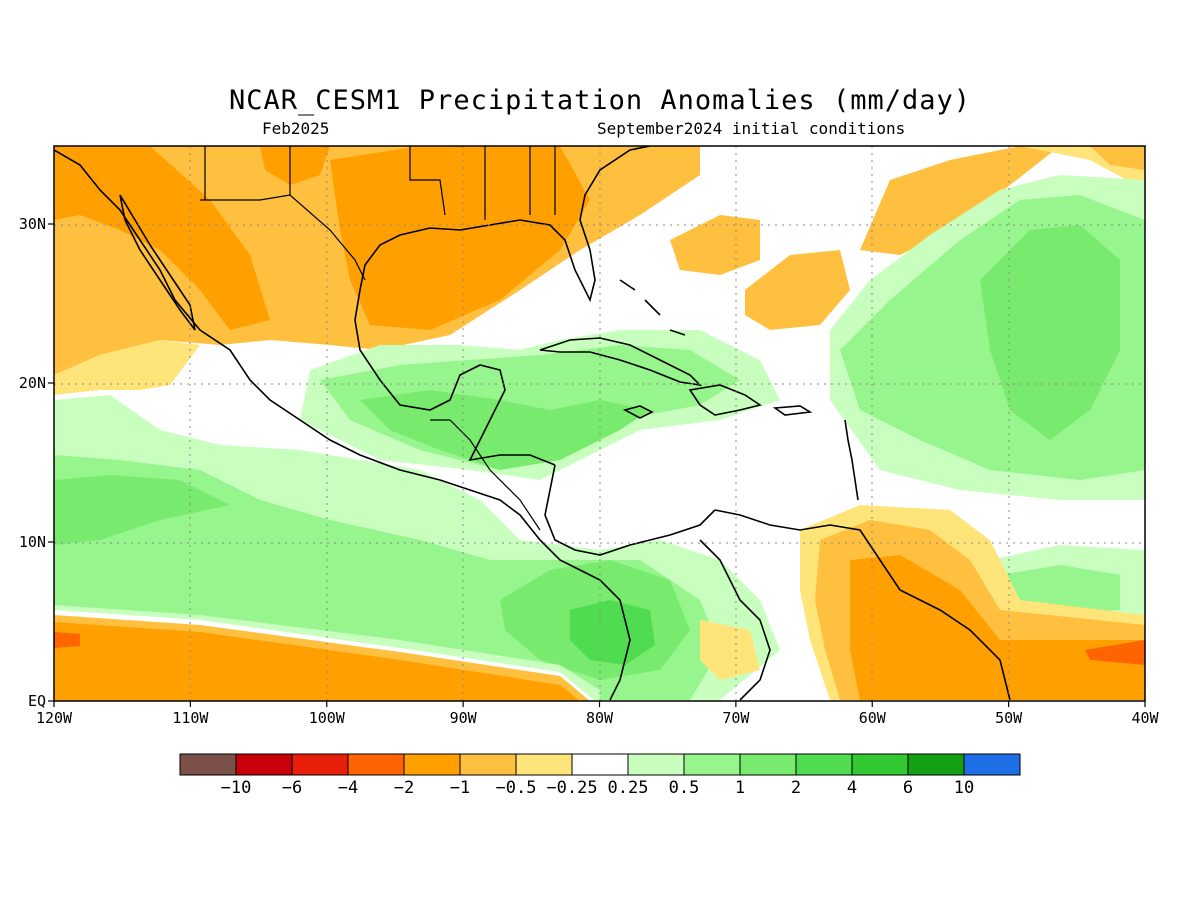 The image size is (1200, 900). I want to click on lon-tick-label: 50W, so click(1009, 718).